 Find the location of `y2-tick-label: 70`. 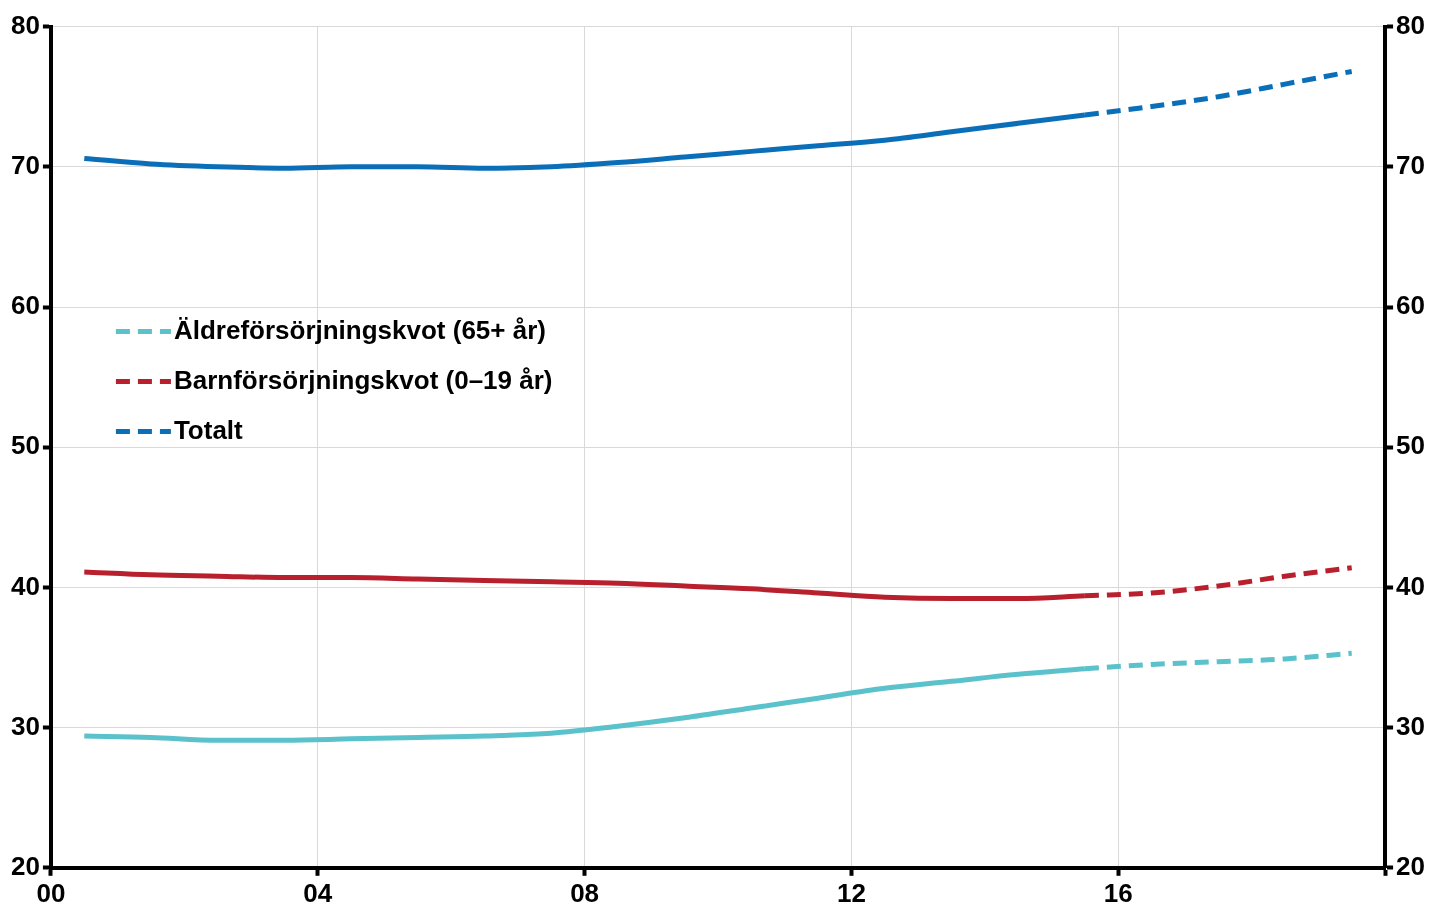

y2-tick-label: 70 is located at coordinates (1410, 164).